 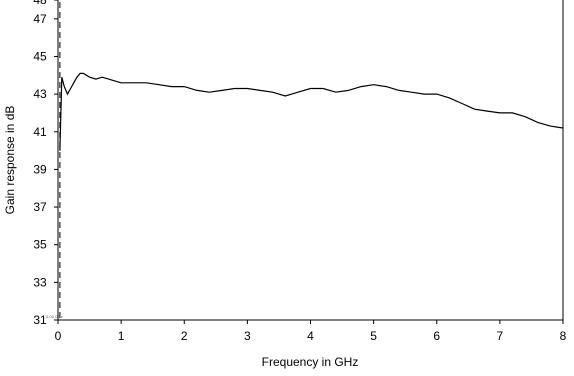 What do you see at coordinates (247, 336) in the screenshot?
I see `x-tick-label: 3` at bounding box center [247, 336].